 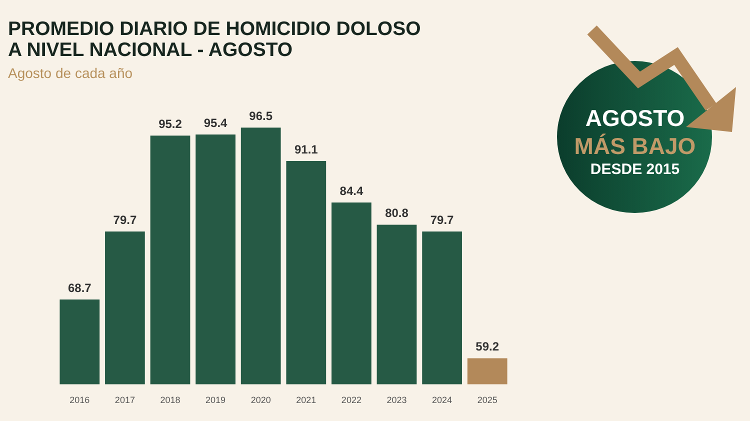 I want to click on x-tick-label: 2019, so click(x=216, y=400).